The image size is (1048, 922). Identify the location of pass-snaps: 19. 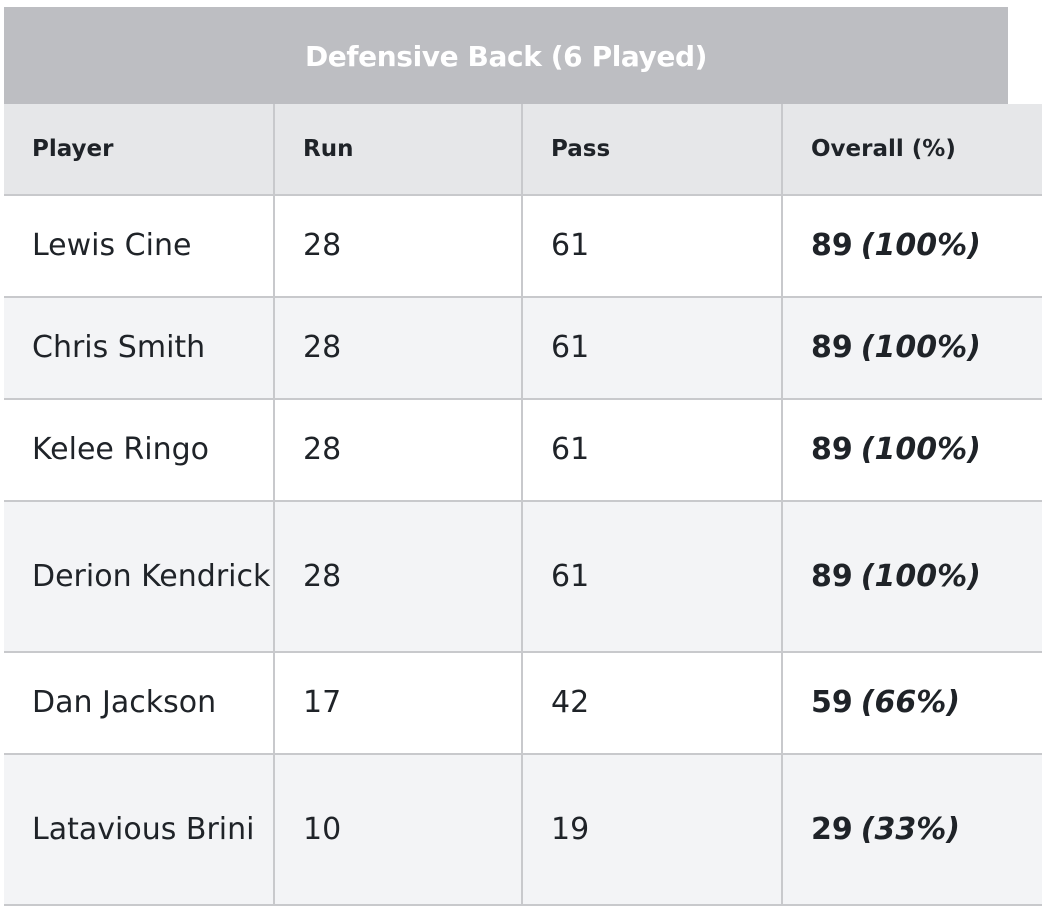
(652, 830).